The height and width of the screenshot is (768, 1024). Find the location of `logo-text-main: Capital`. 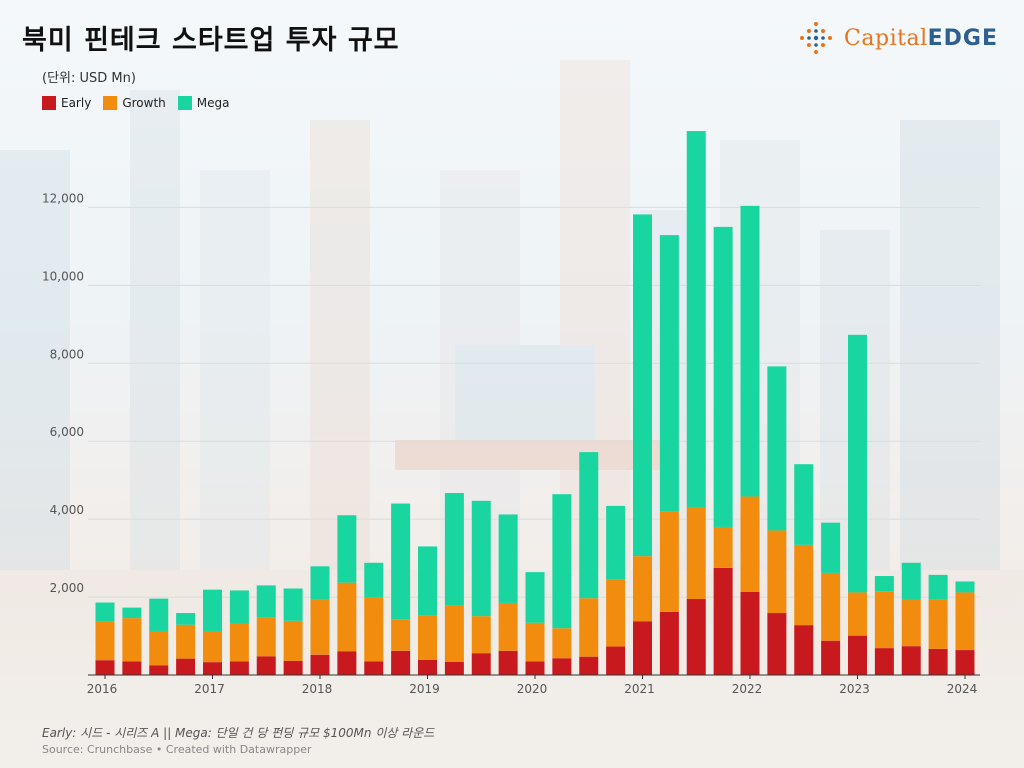

logo-text-main: Capital is located at coordinates (886, 38).